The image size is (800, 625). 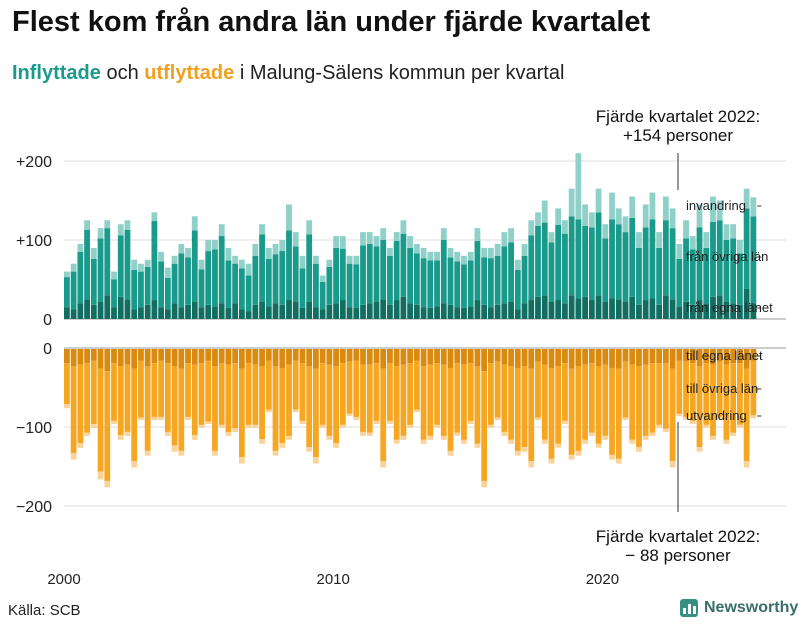 What do you see at coordinates (34, 428) in the screenshot?
I see `y-tick-bottom-1: −100` at bounding box center [34, 428].